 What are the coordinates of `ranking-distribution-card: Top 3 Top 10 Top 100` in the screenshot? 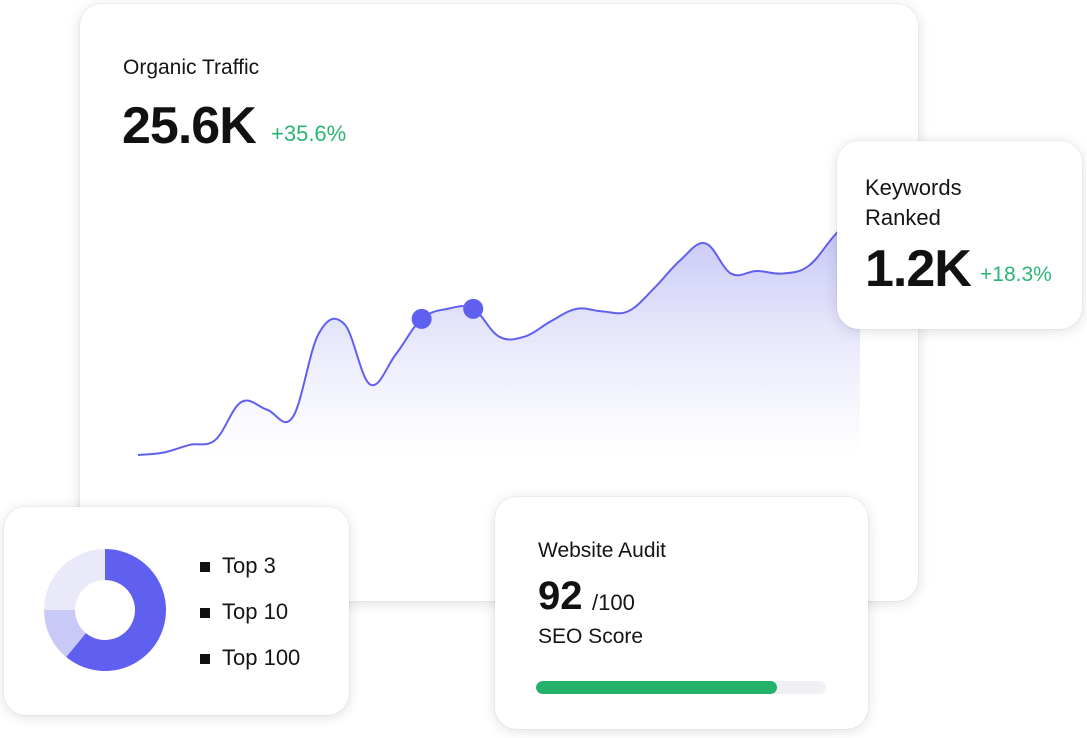 It's located at (176, 611).